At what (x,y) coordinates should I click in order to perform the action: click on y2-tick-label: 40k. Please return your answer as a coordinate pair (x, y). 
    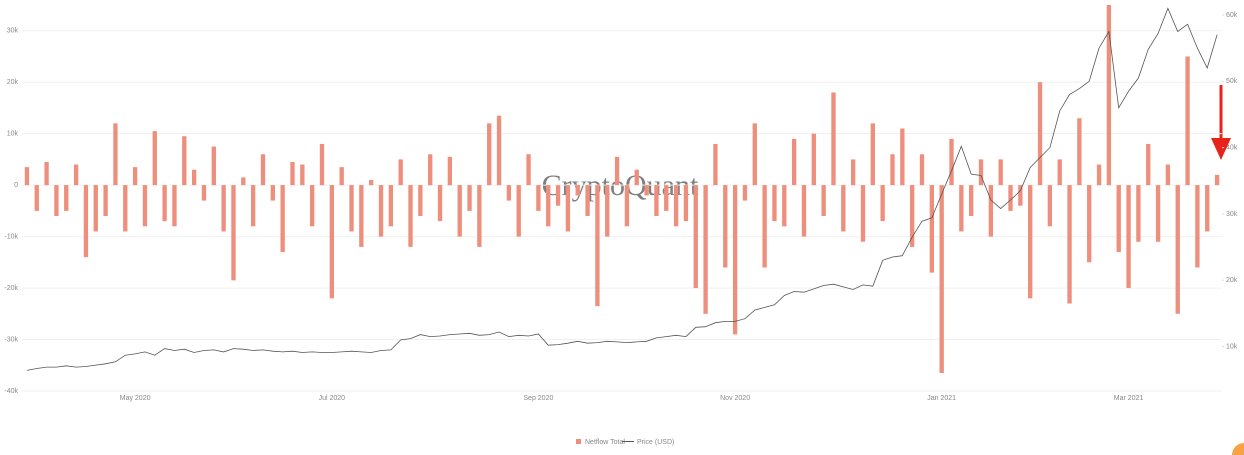
    Looking at the image, I should click on (1232, 147).